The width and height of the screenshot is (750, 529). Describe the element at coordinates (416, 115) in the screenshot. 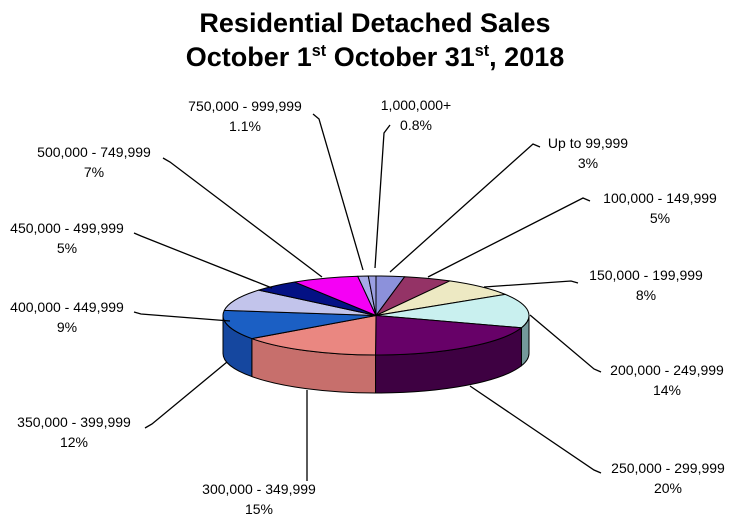

I see `slice-callout-1000000-plus: 1,000,000+ 0.8%` at that location.